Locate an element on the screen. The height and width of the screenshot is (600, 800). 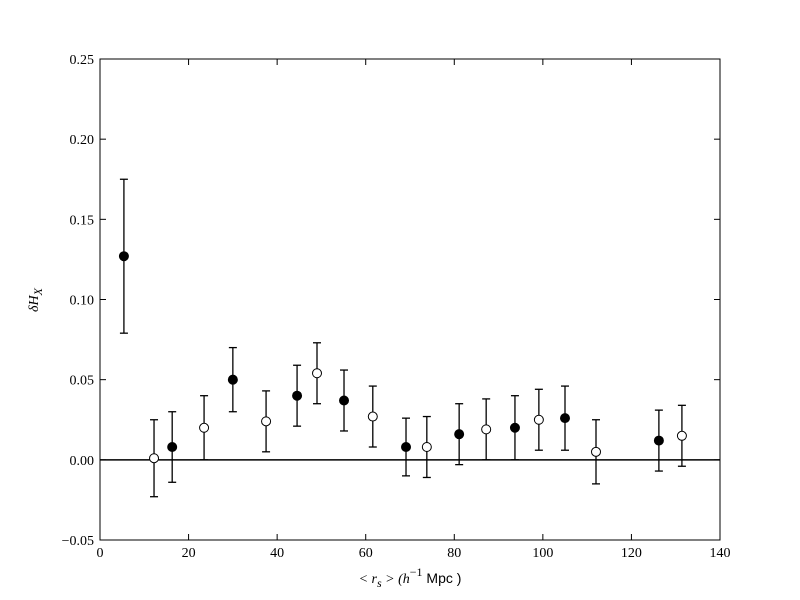
y-tick-label: 0.20 is located at coordinates (82, 140).